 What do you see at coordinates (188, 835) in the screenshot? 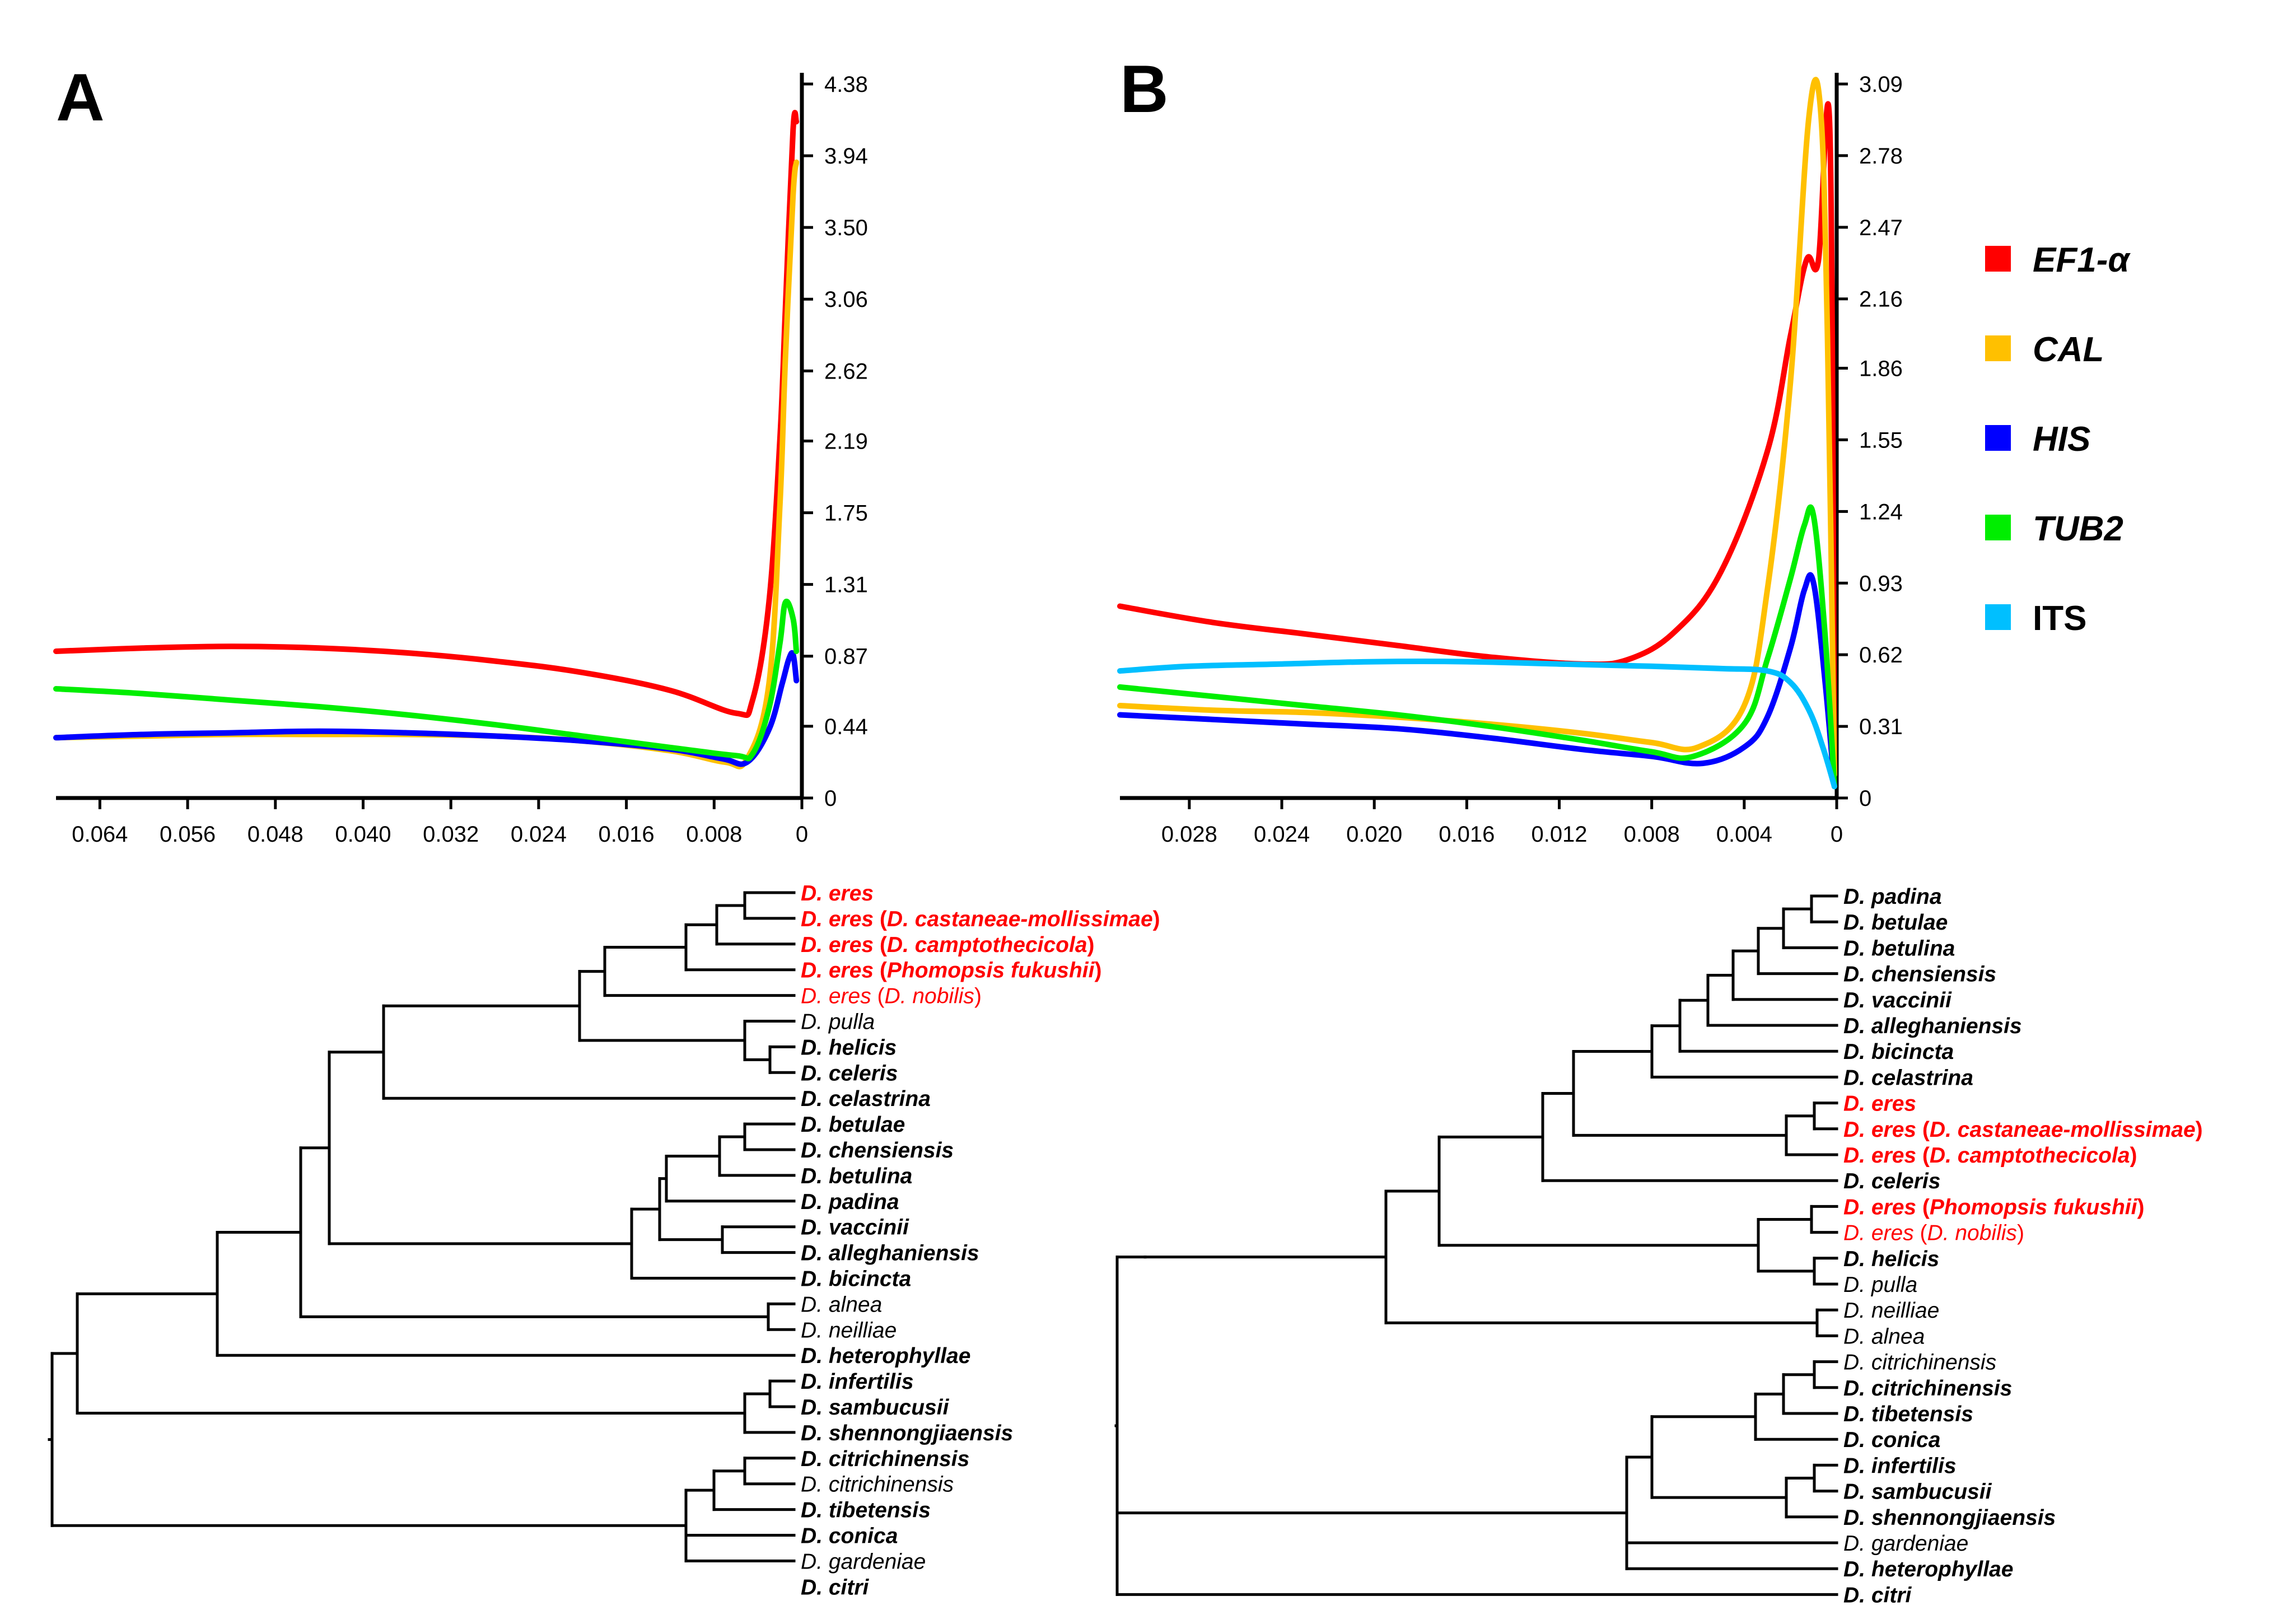
I see `x-tick-label: 0.056` at bounding box center [188, 835].